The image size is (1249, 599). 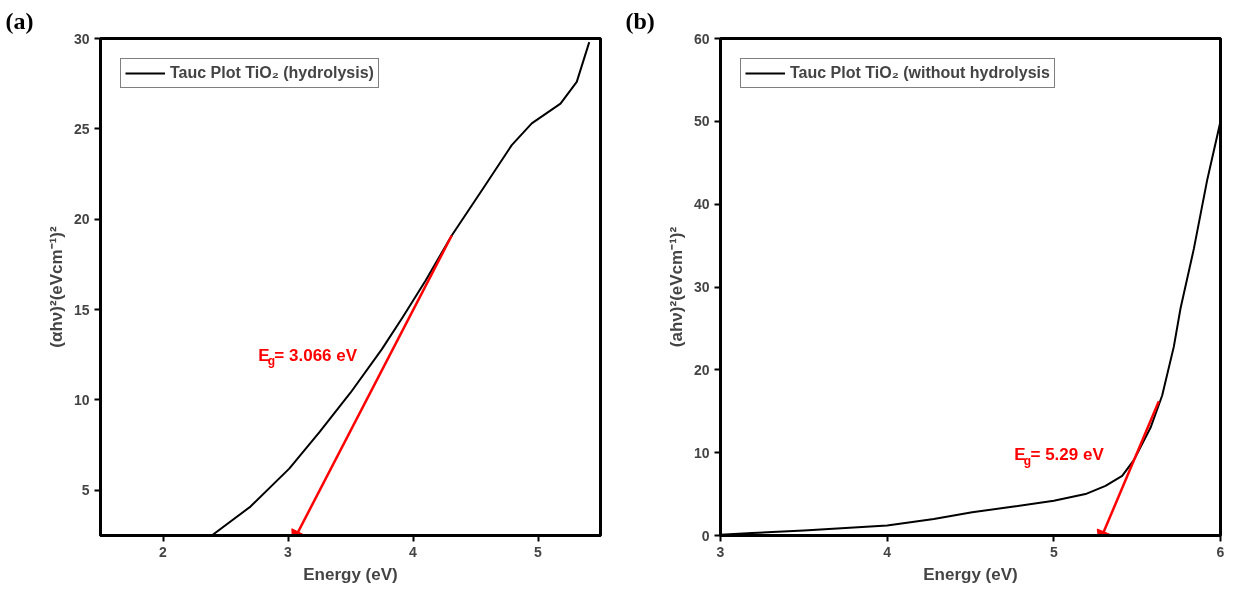 What do you see at coordinates (701, 204) in the screenshot?
I see `y-tick-label: 40` at bounding box center [701, 204].